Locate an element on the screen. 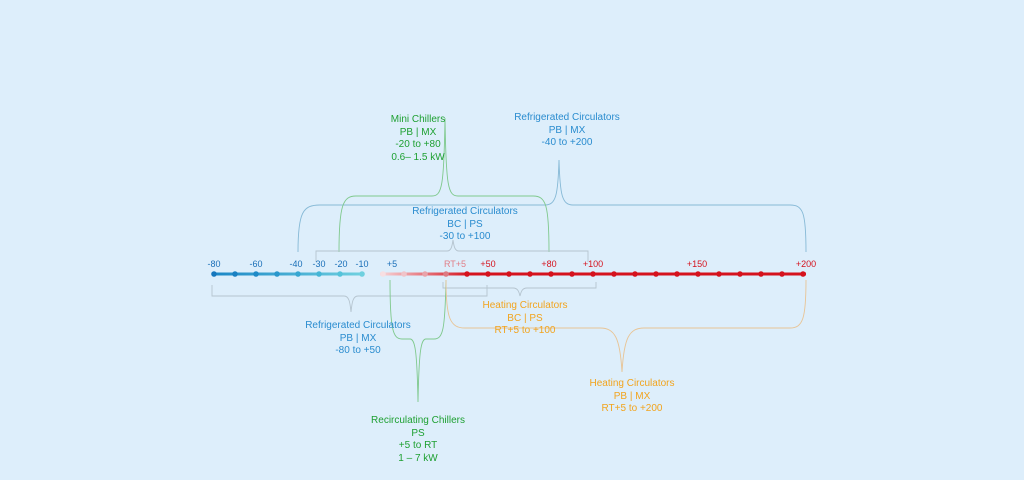 The image size is (1024, 480). tick-label-p100: +100 is located at coordinates (593, 264).